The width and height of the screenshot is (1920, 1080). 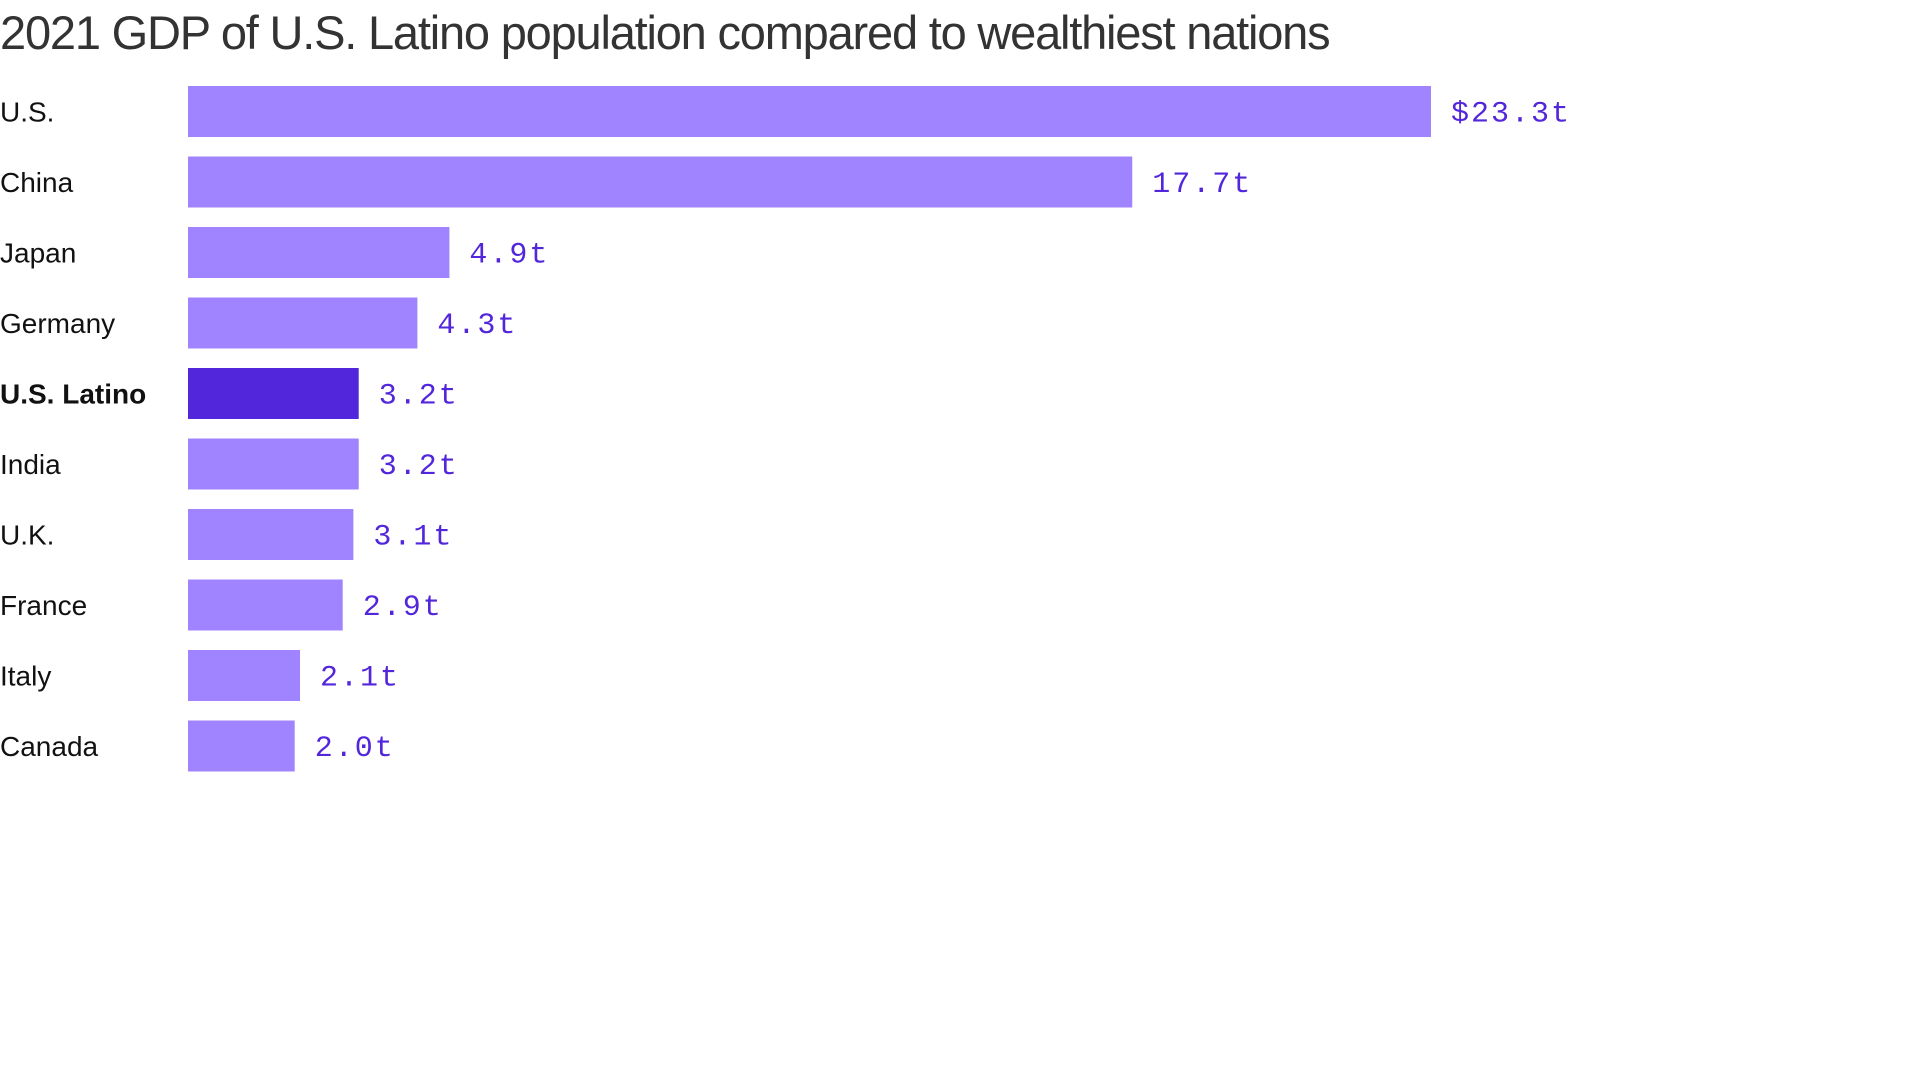 I want to click on bar-france, so click(x=265, y=605).